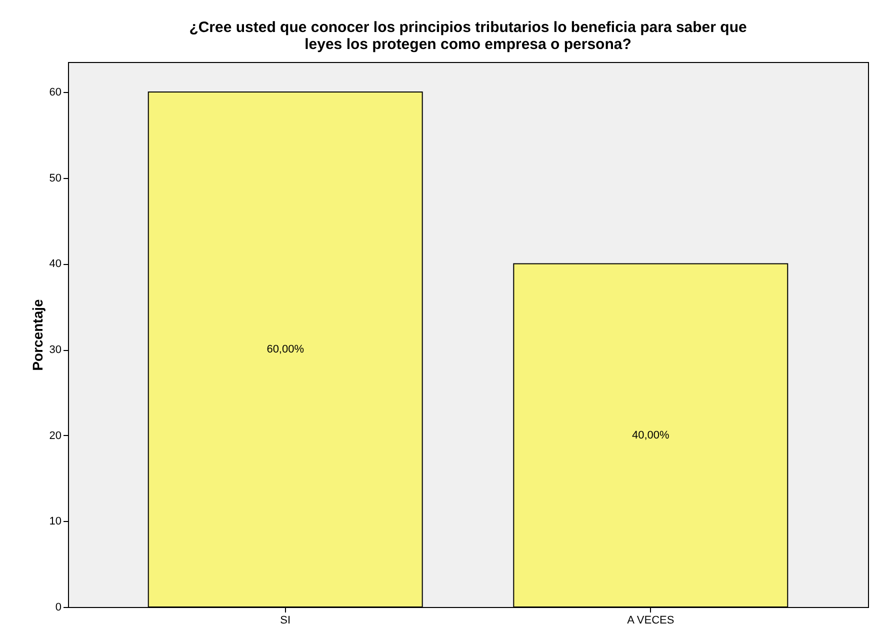 The width and height of the screenshot is (882, 637). I want to click on y-tick-label: 60, so click(55, 92).